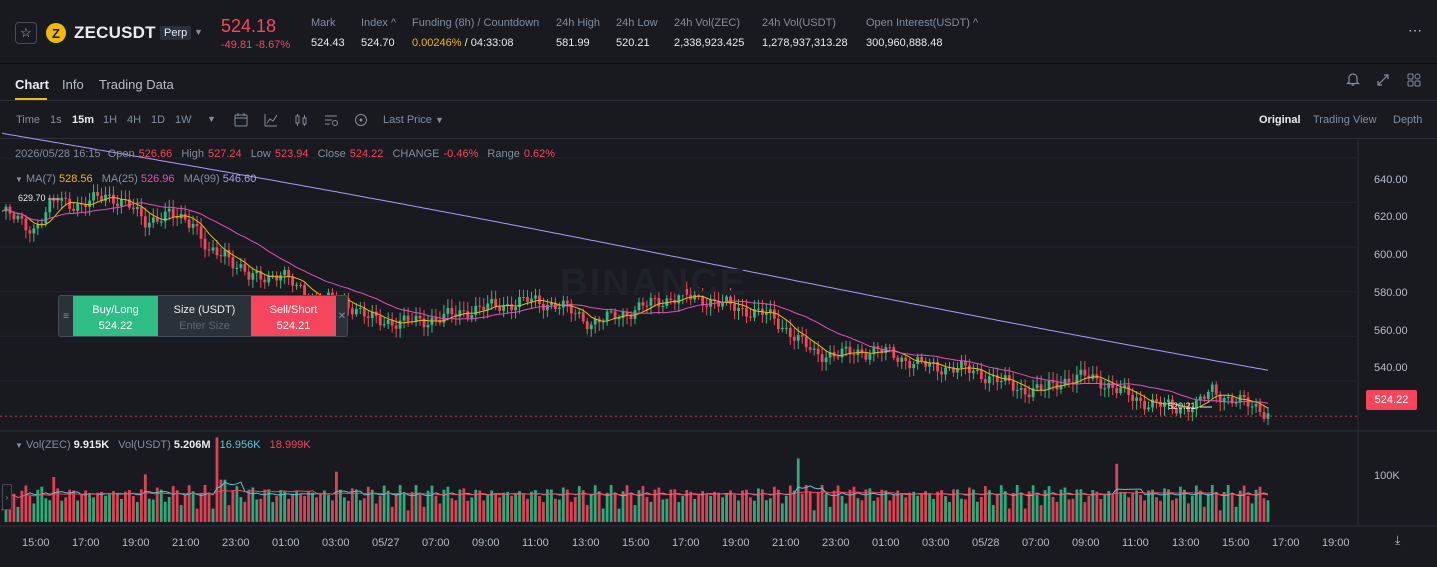 Image resolution: width=1437 pixels, height=567 pixels. What do you see at coordinates (413, 120) in the screenshot?
I see `price-type-select: Last Price ▼` at bounding box center [413, 120].